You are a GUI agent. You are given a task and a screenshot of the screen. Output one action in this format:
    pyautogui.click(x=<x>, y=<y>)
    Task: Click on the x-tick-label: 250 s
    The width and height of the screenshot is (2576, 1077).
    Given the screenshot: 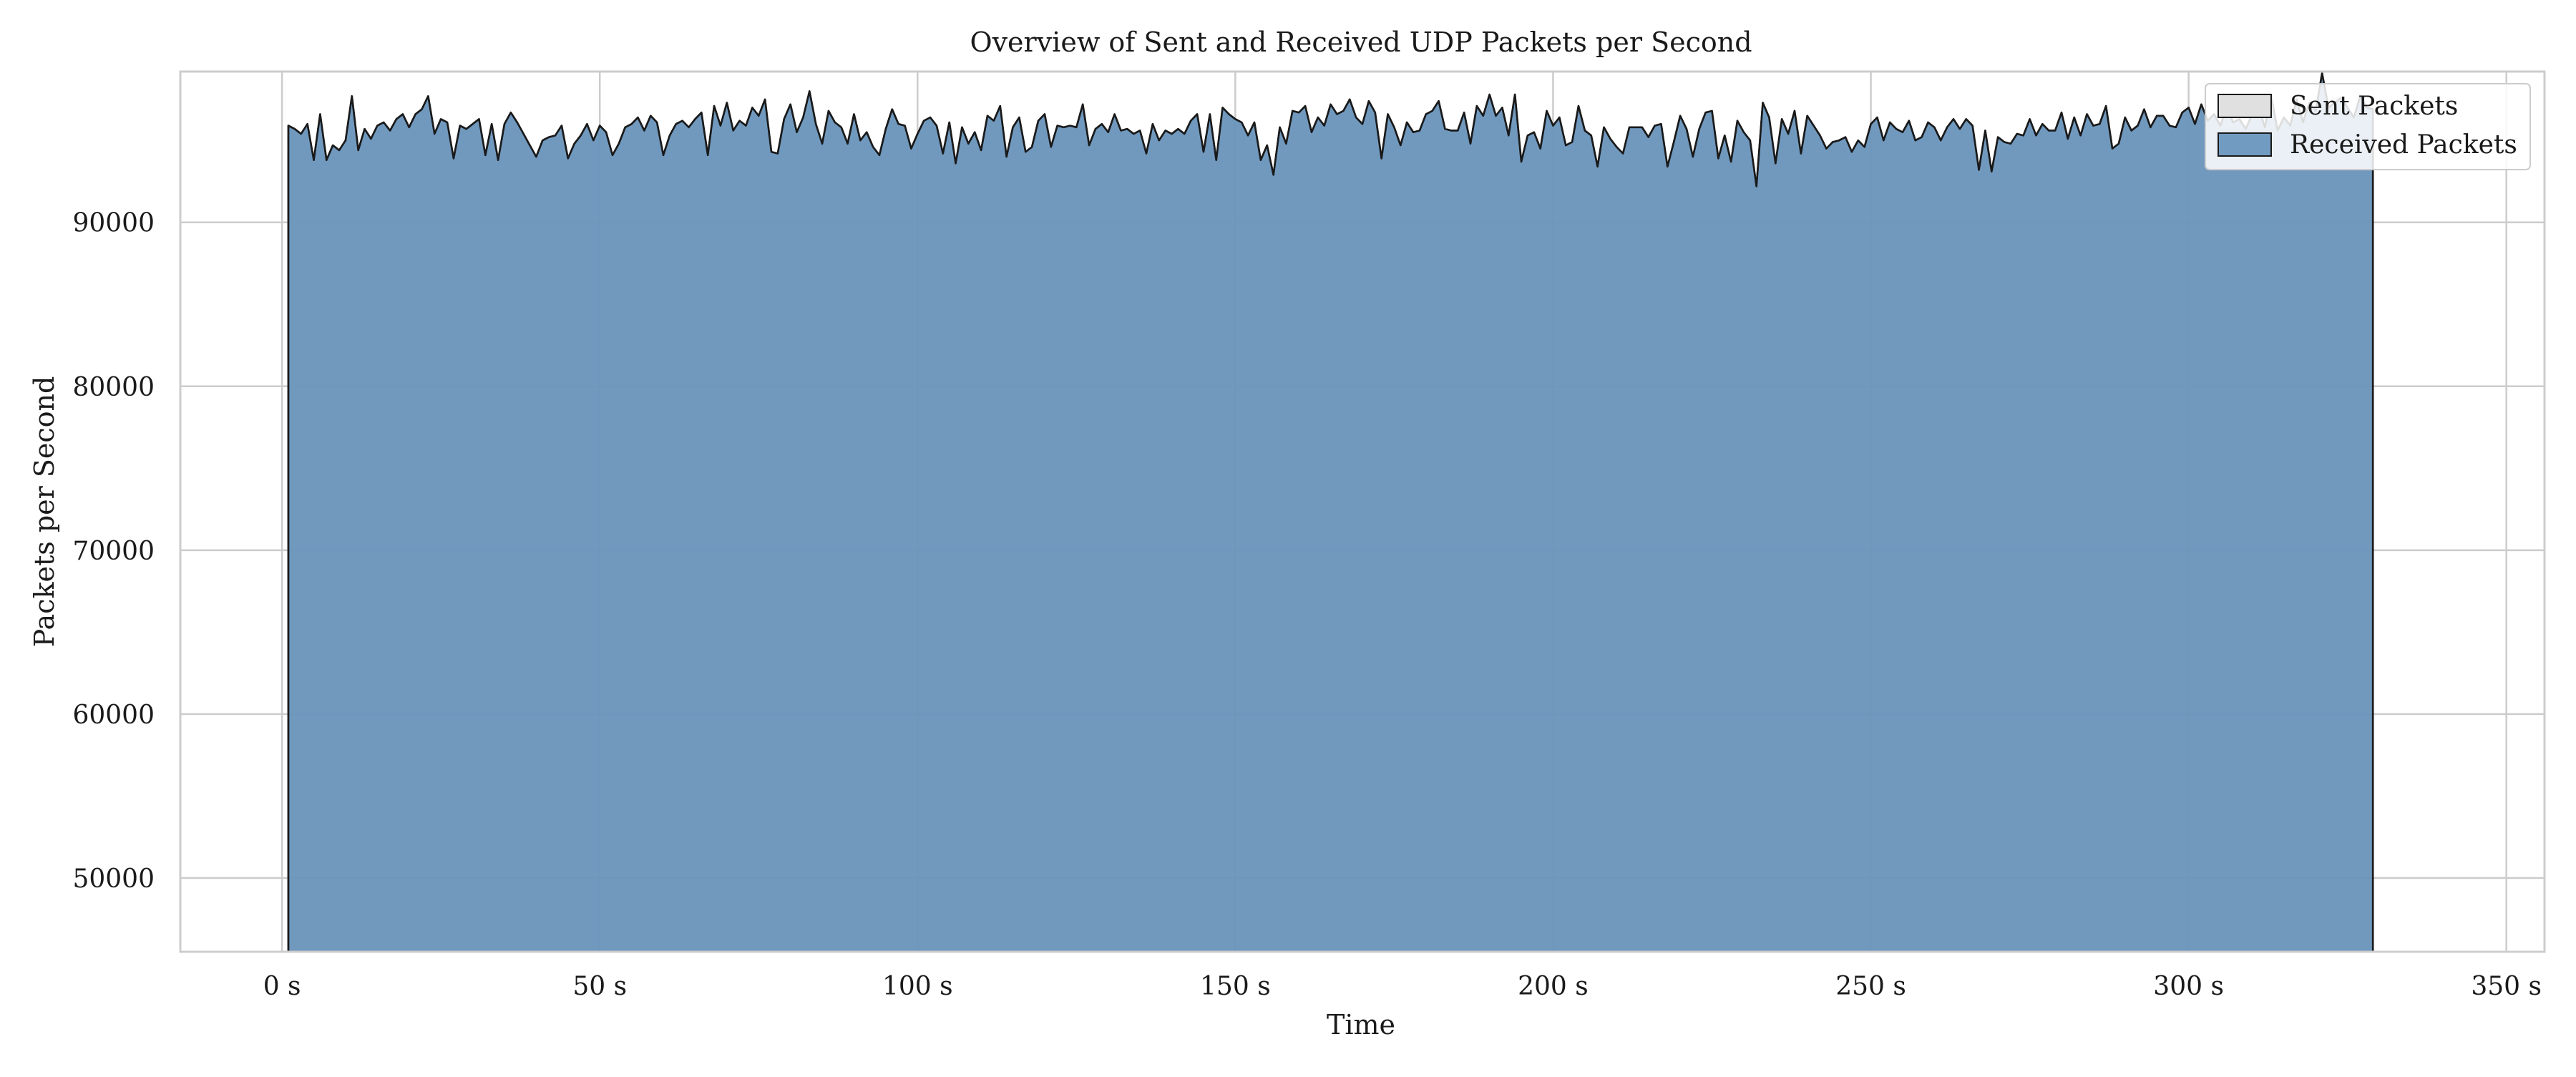 What is the action you would take?
    pyautogui.click(x=1870, y=986)
    